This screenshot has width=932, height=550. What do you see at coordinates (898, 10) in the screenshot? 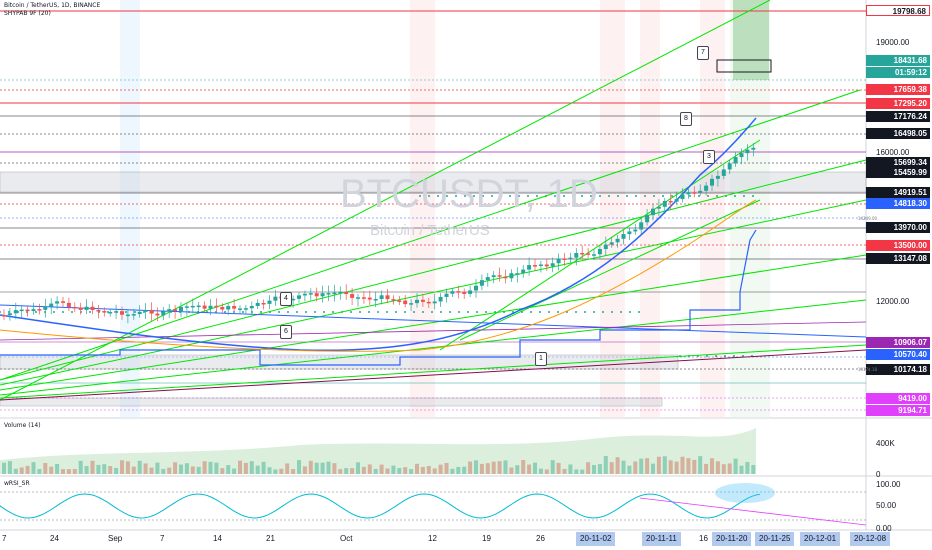
I see `price-label: 19798.68` at bounding box center [898, 10].